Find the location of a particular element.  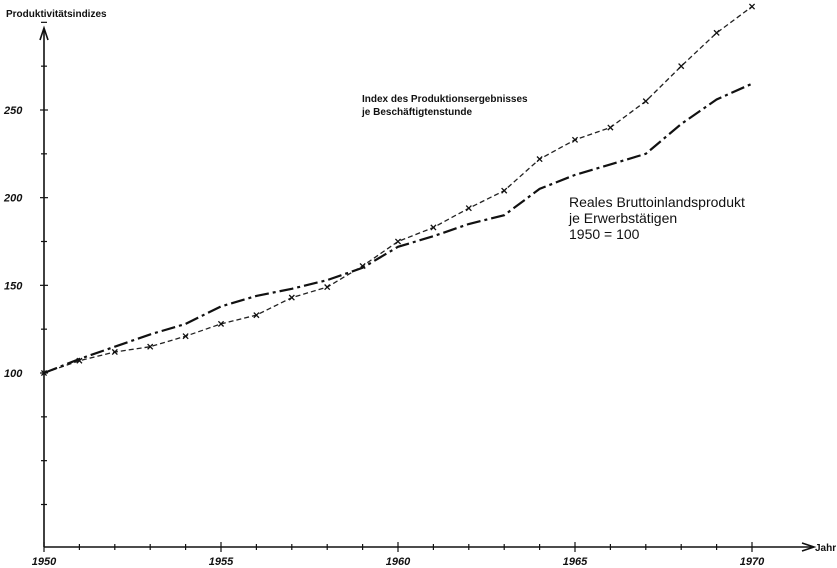

x-tick-label: 1955 is located at coordinates (221, 562).